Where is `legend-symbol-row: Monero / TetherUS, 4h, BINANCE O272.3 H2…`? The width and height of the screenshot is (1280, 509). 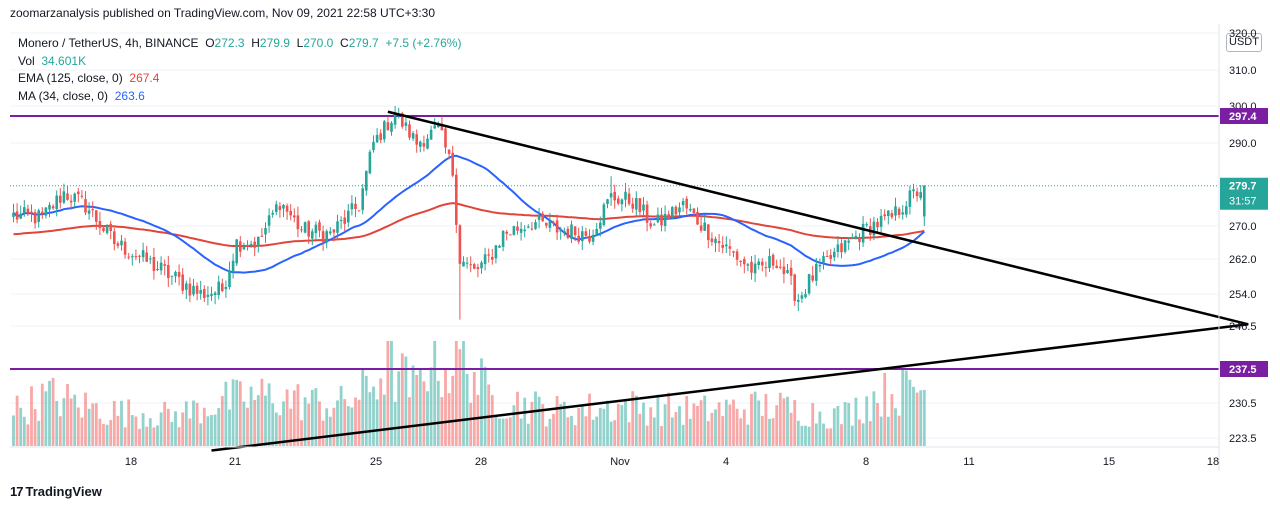 legend-symbol-row: Monero / TetherUS, 4h, BINANCE O272.3 H2… is located at coordinates (239, 44).